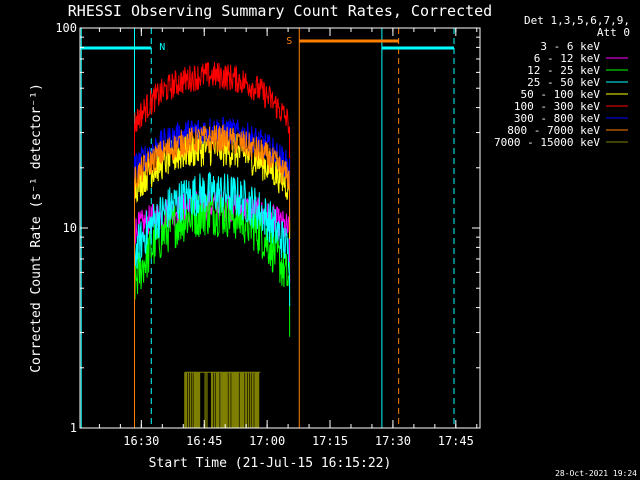 The width and height of the screenshot is (640, 480). What do you see at coordinates (570, 46) in the screenshot?
I see `legend-entry-label: 3 - 6 keV` at bounding box center [570, 46].